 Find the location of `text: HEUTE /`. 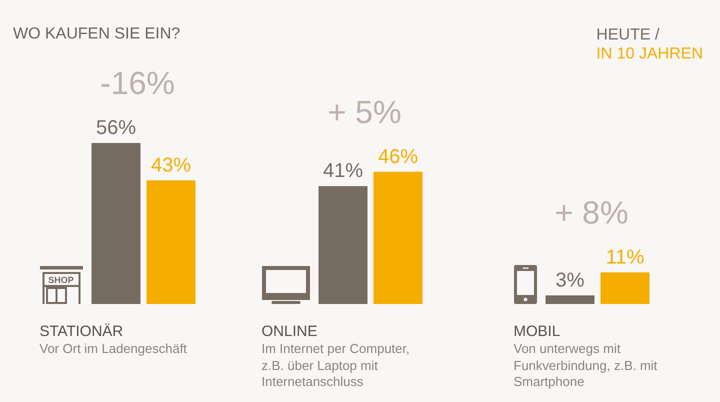

text: HEUTE / is located at coordinates (628, 35).